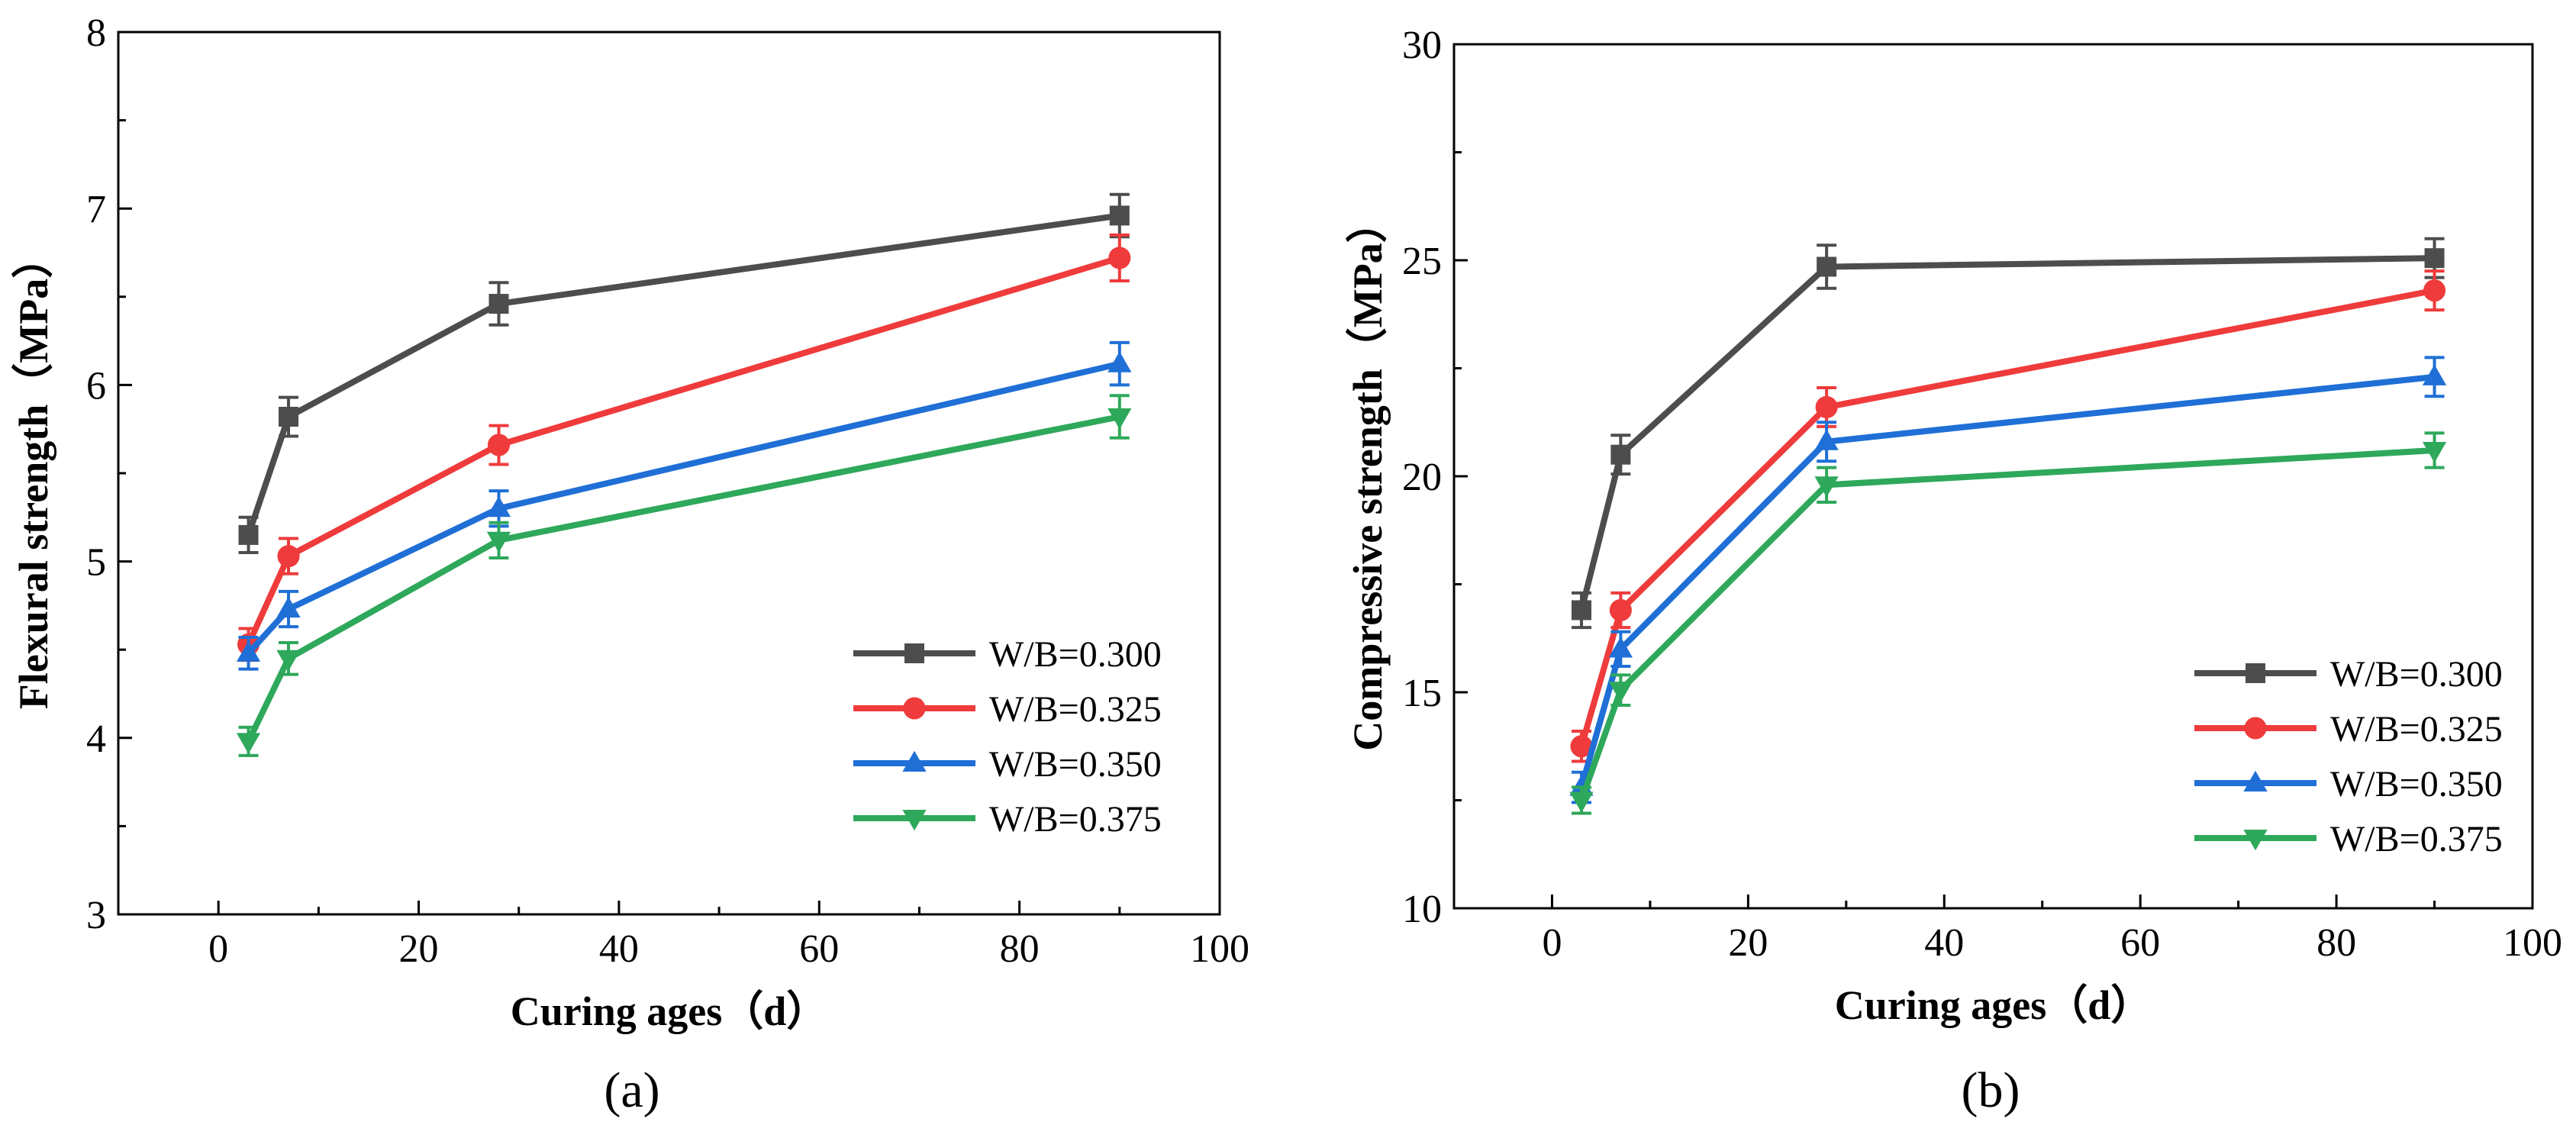 The width and height of the screenshot is (2576, 1138). What do you see at coordinates (1422, 45) in the screenshot?
I see `y-tick-label: 30` at bounding box center [1422, 45].